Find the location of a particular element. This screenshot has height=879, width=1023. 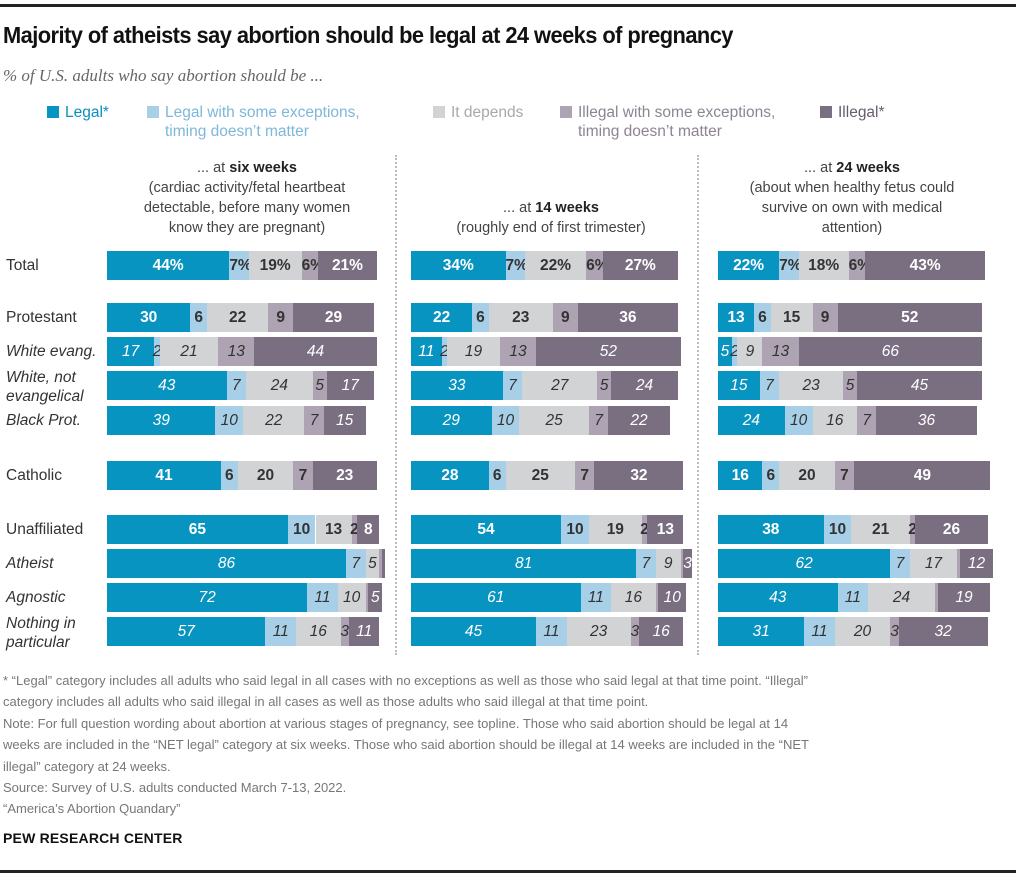

panel-divider is located at coordinates (396, 405).